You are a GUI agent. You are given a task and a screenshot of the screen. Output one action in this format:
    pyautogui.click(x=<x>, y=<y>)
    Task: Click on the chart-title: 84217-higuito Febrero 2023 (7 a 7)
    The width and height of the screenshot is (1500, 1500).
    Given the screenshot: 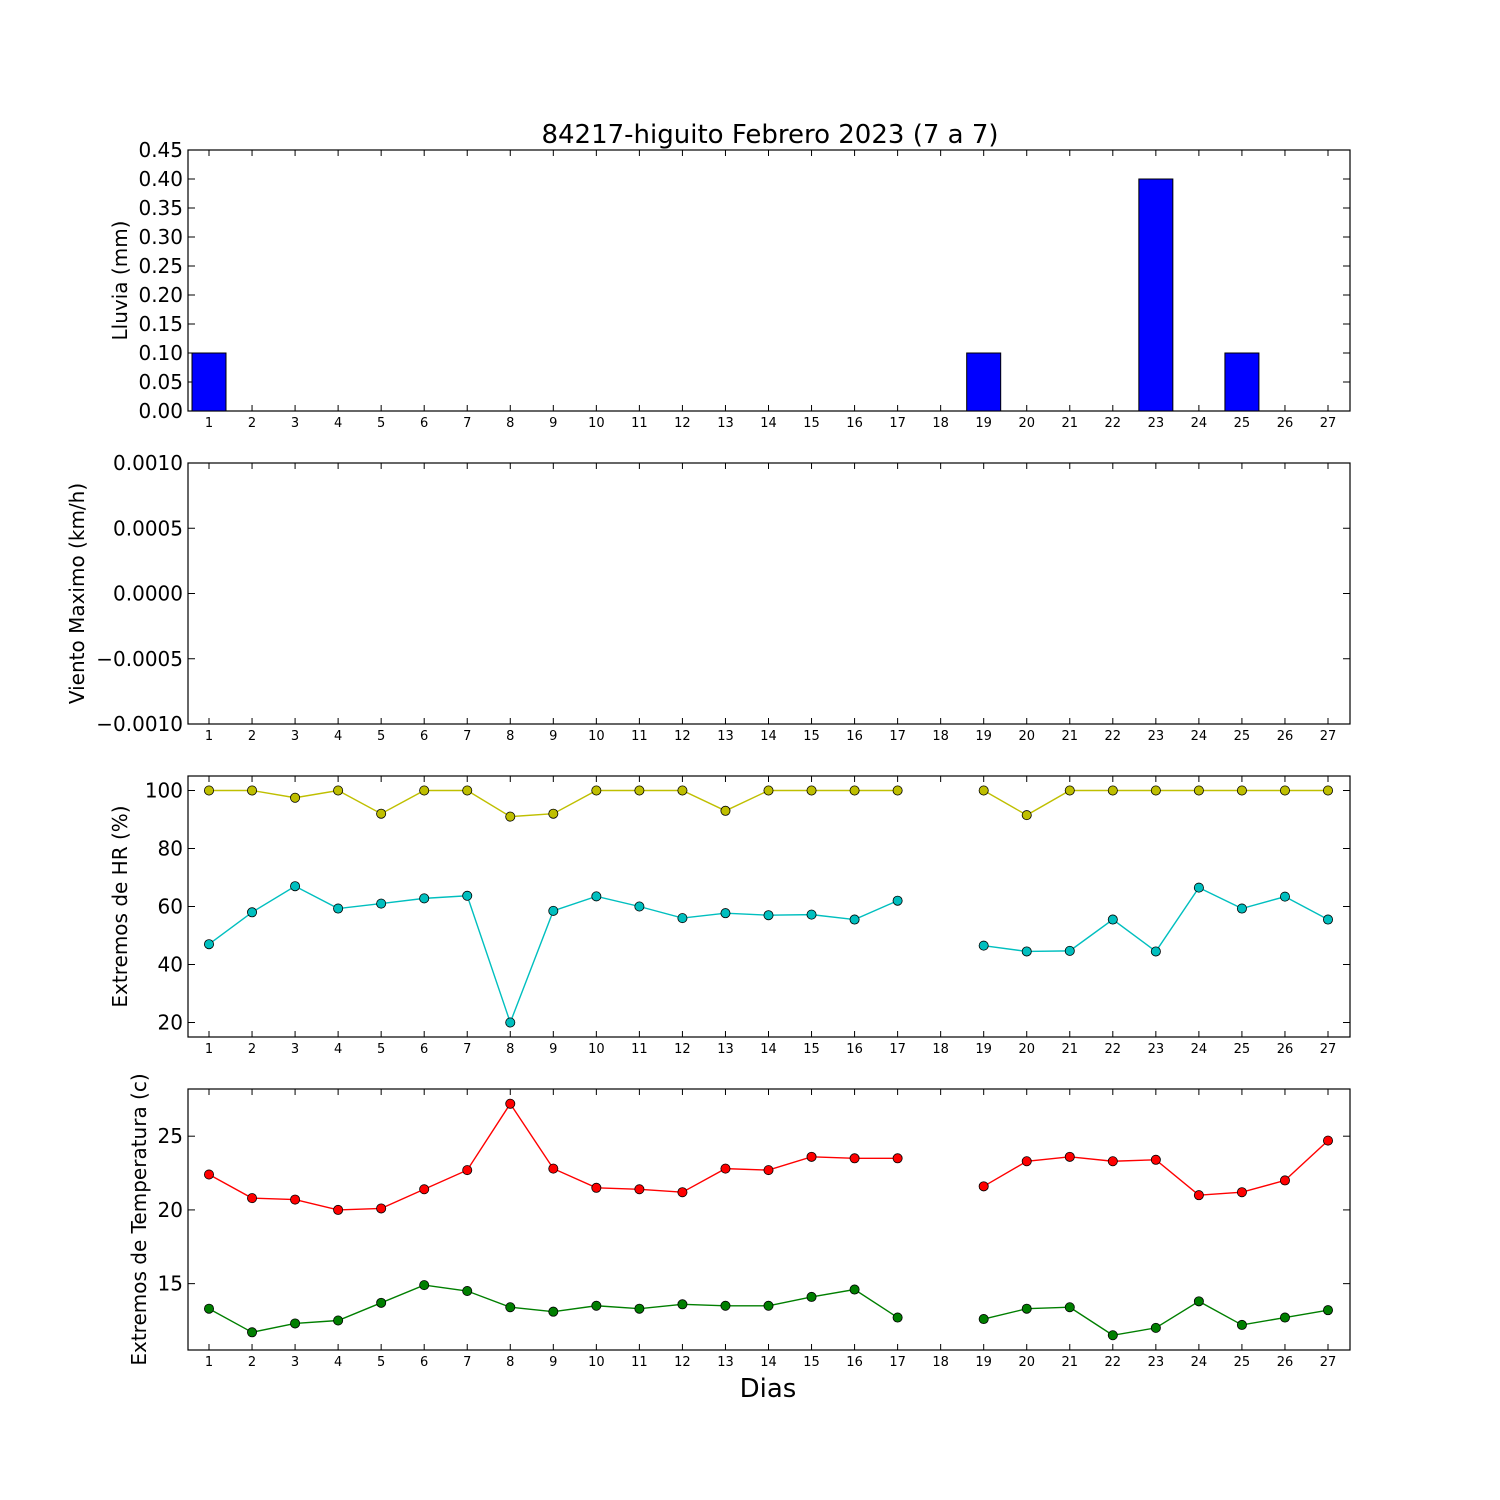 What is the action you would take?
    pyautogui.click(x=769, y=135)
    